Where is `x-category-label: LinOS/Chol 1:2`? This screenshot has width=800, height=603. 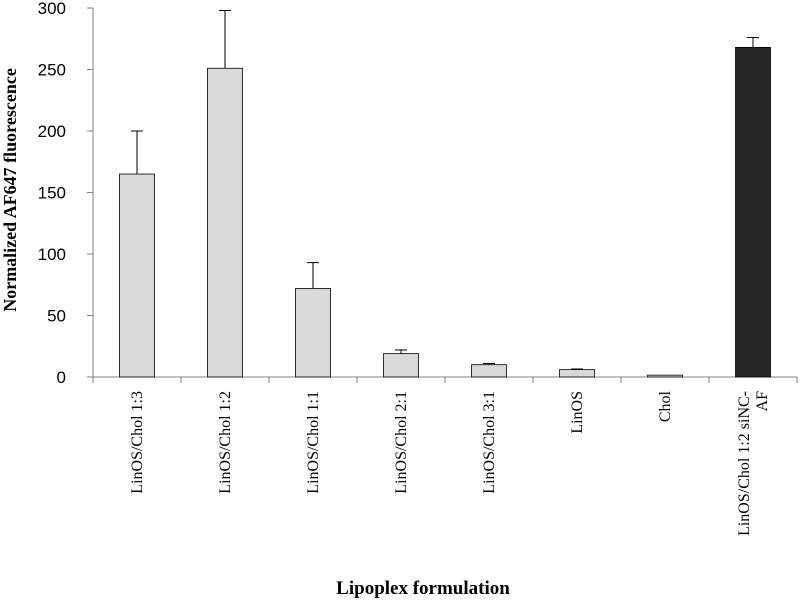
x-category-label: LinOS/Chol 1:2 is located at coordinates (225, 442).